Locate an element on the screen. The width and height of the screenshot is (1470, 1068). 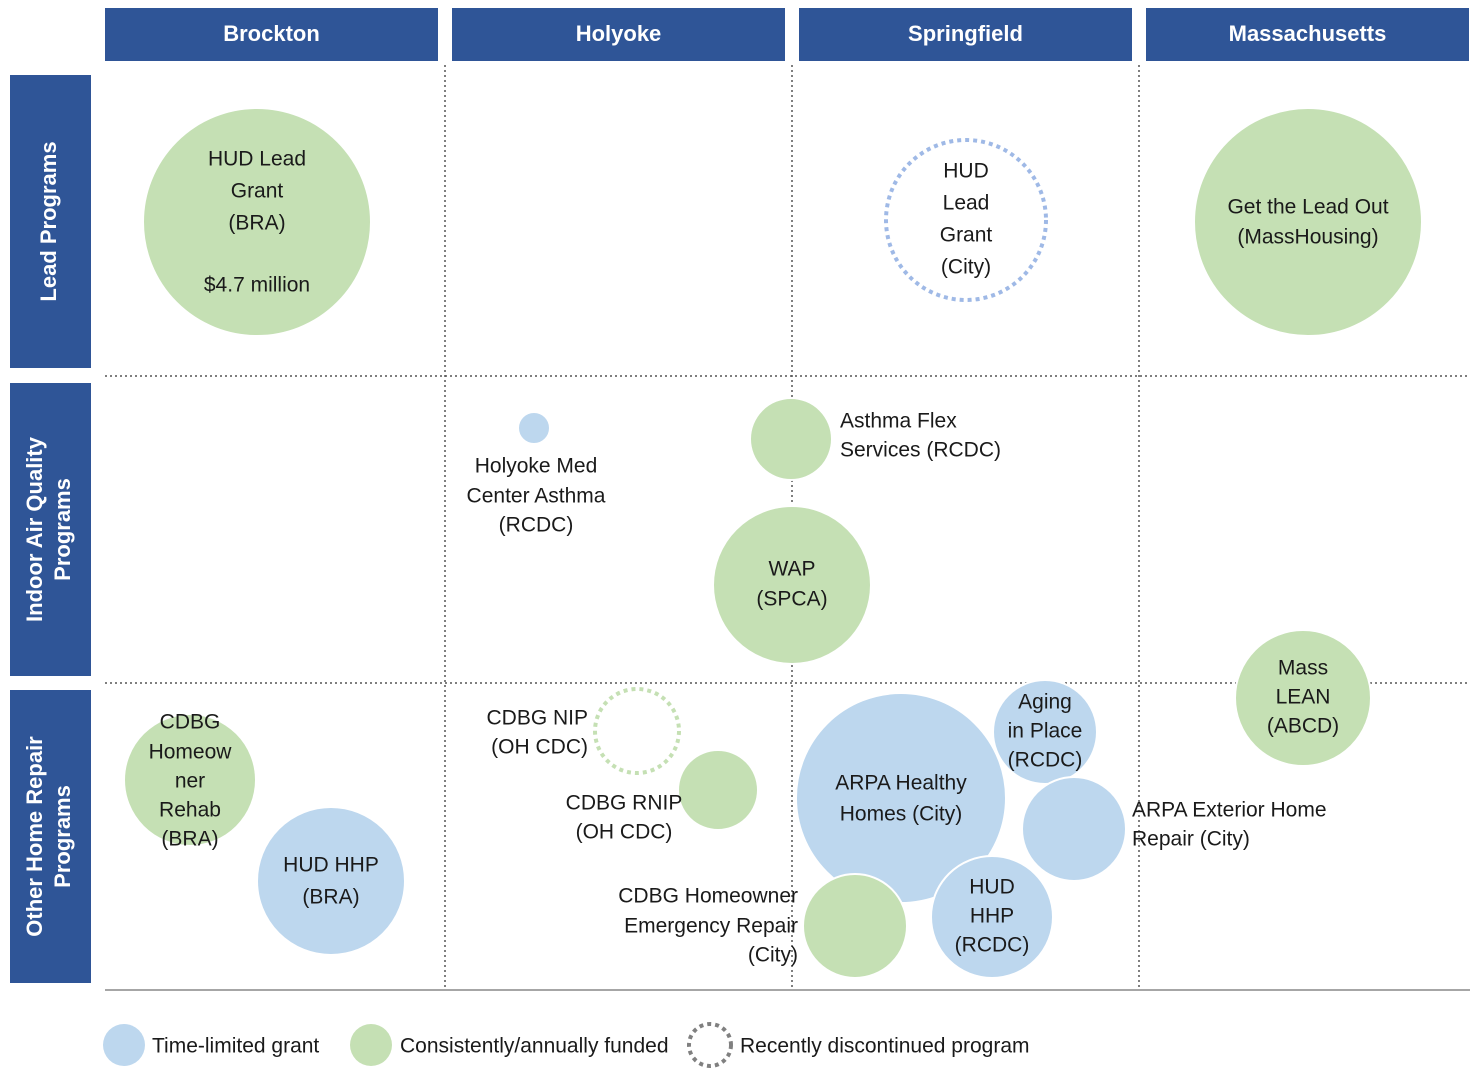
bubble-label: (SPCA) is located at coordinates (791, 599).